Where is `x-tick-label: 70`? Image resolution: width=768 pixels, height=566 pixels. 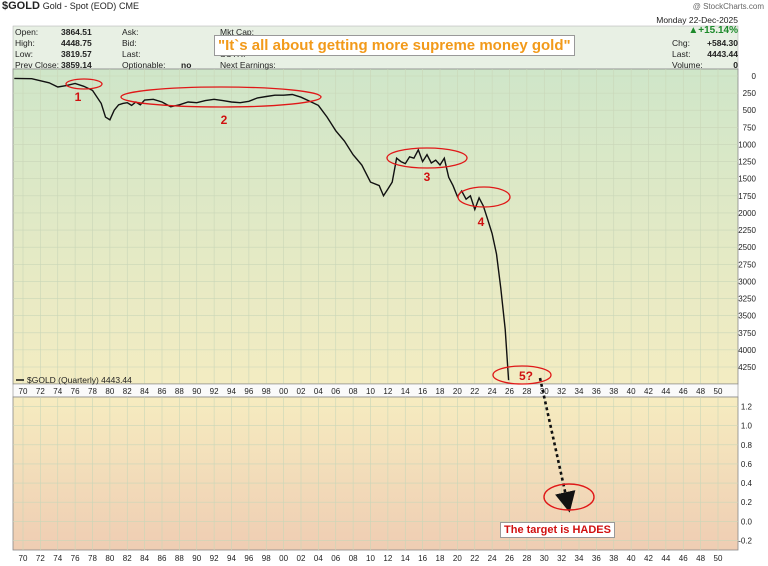
x-tick-label: 70 is located at coordinates (23, 558).